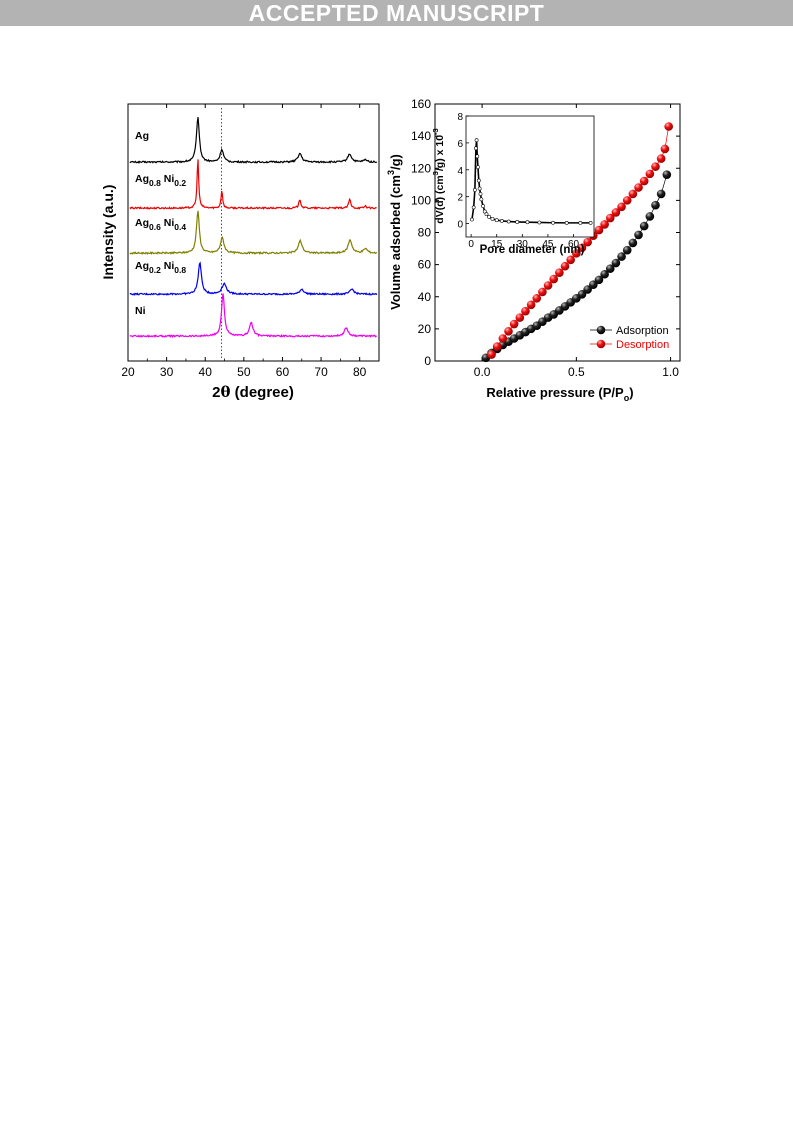  I want to click on inset-x-tick-label-2: 30, so click(523, 244).